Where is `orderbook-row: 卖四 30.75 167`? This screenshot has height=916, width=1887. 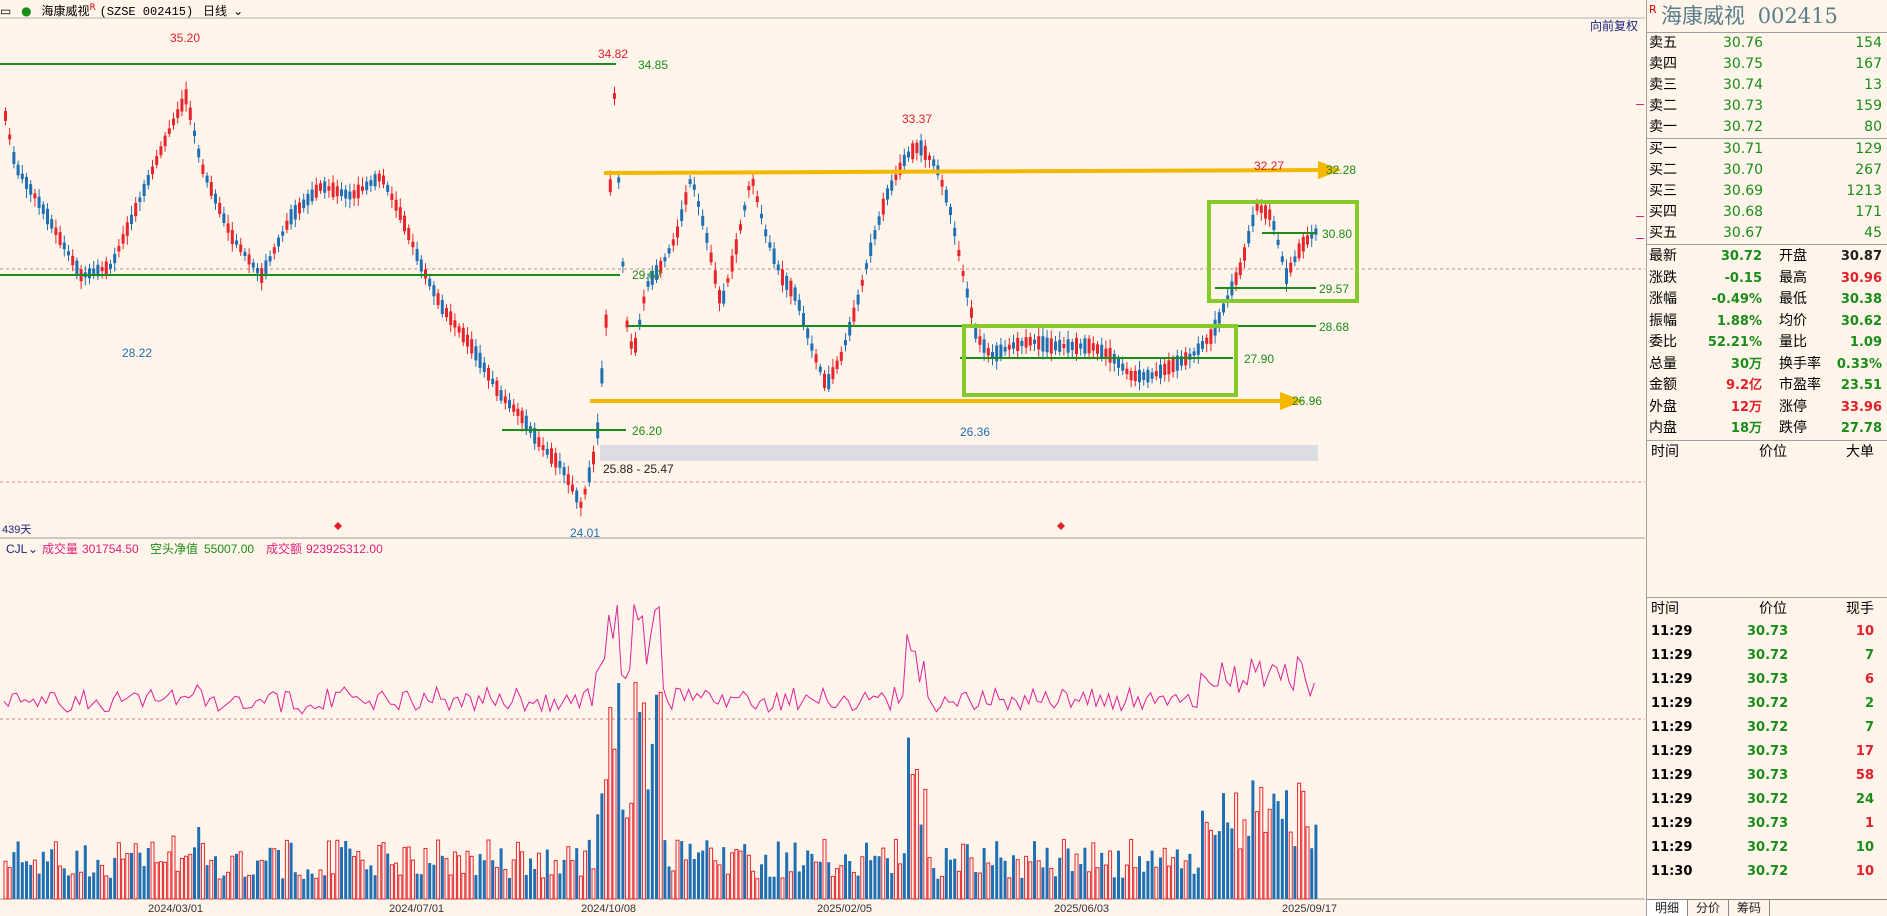
orderbook-row: 卖四 30.75 167 is located at coordinates (1767, 64).